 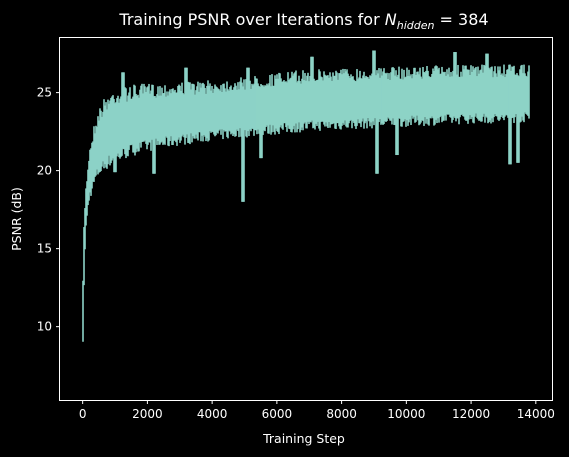 I want to click on x-tick-label: 8000, so click(x=341, y=414).